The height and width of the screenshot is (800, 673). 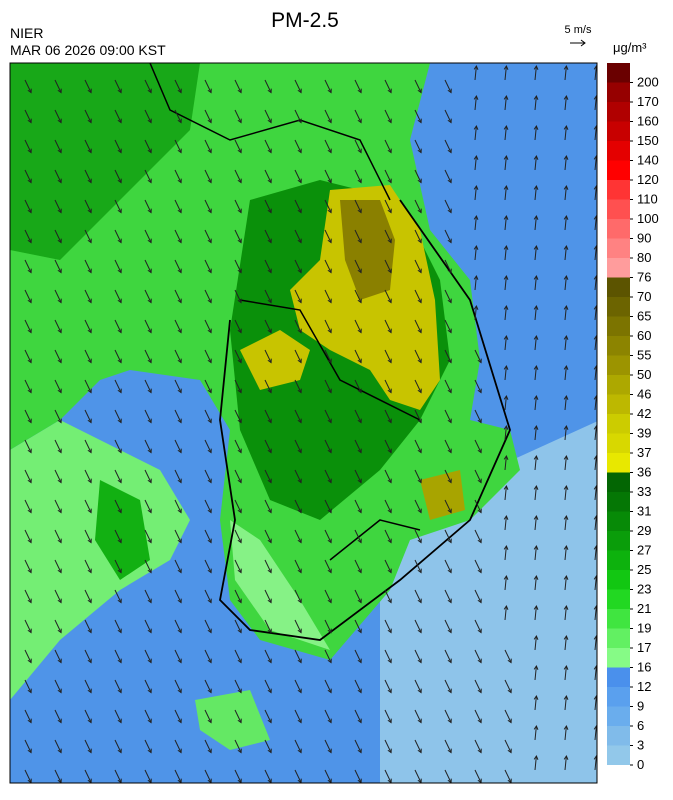 What do you see at coordinates (583, 43) in the screenshot?
I see `wind-scale-arrow-head` at bounding box center [583, 43].